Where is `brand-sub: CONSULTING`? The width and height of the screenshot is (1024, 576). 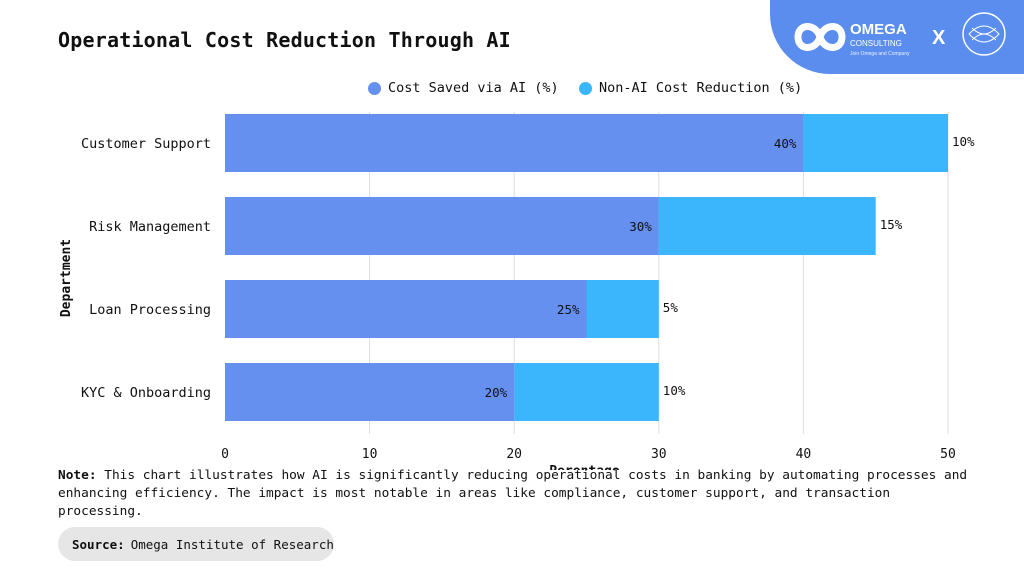
brand-sub: CONSULTING is located at coordinates (876, 43).